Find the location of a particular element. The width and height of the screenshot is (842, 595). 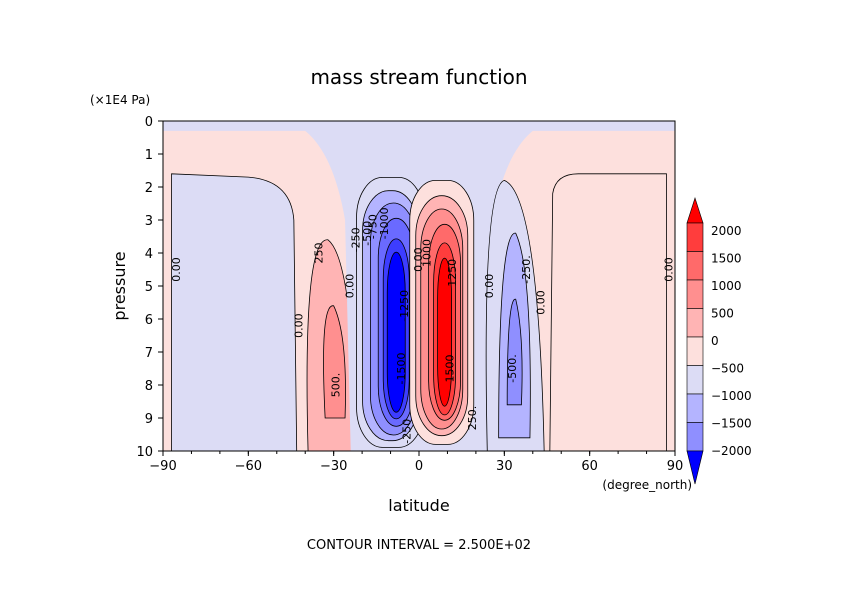

y-tick-label: 4 is located at coordinates (149, 254).